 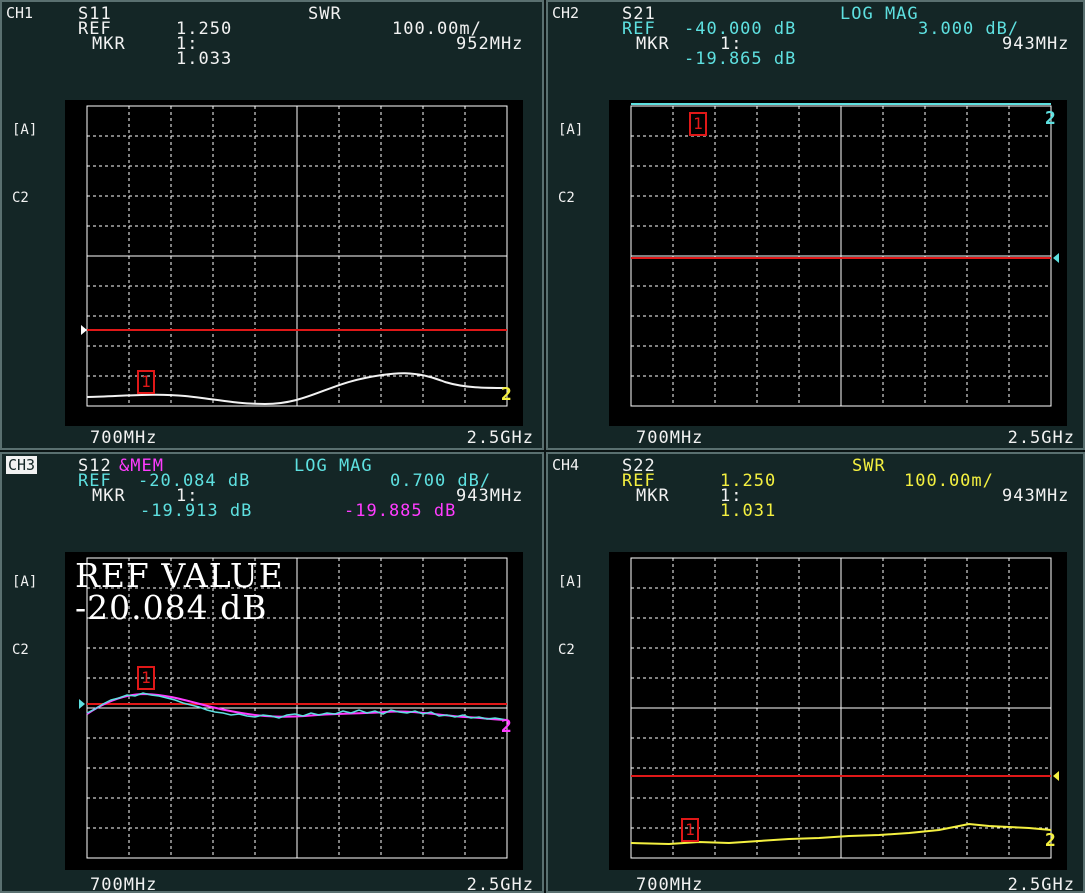 What do you see at coordinates (639, 14) in the screenshot?
I see `param-label: S21` at bounding box center [639, 14].